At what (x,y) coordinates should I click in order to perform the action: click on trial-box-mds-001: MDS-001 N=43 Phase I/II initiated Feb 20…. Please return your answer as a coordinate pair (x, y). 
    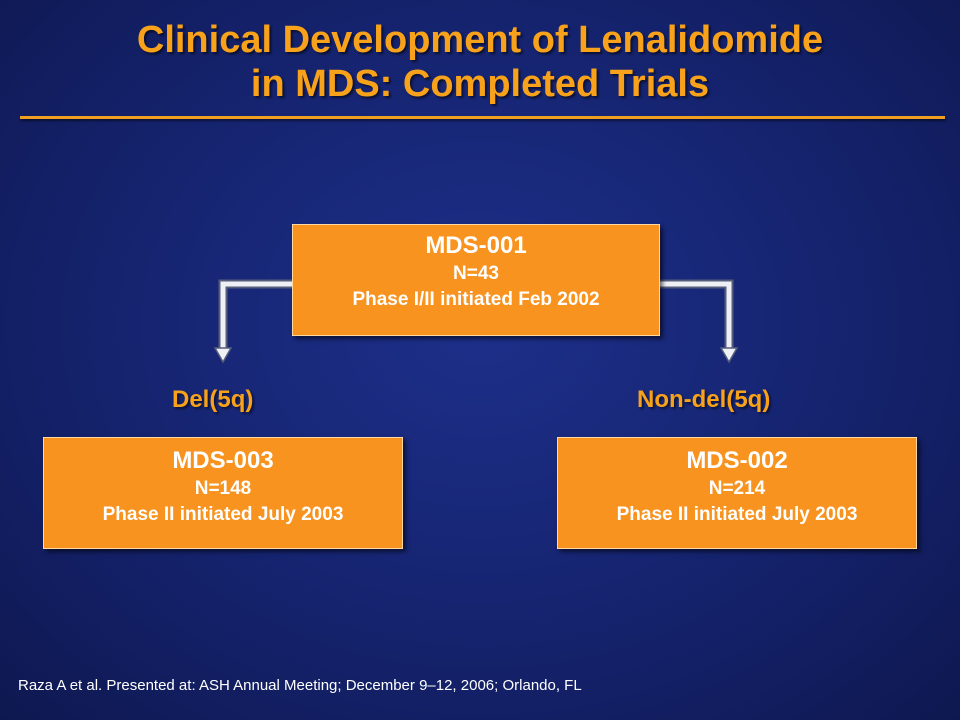
    Looking at the image, I should click on (476, 280).